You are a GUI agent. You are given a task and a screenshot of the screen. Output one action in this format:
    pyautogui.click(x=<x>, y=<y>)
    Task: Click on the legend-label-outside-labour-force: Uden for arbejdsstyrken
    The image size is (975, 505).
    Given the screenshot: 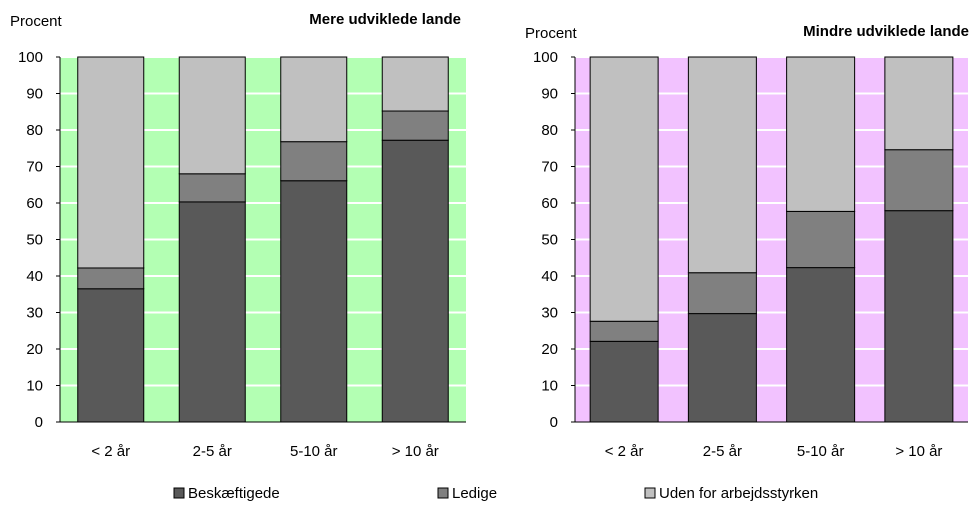 What is the action you would take?
    pyautogui.click(x=738, y=493)
    